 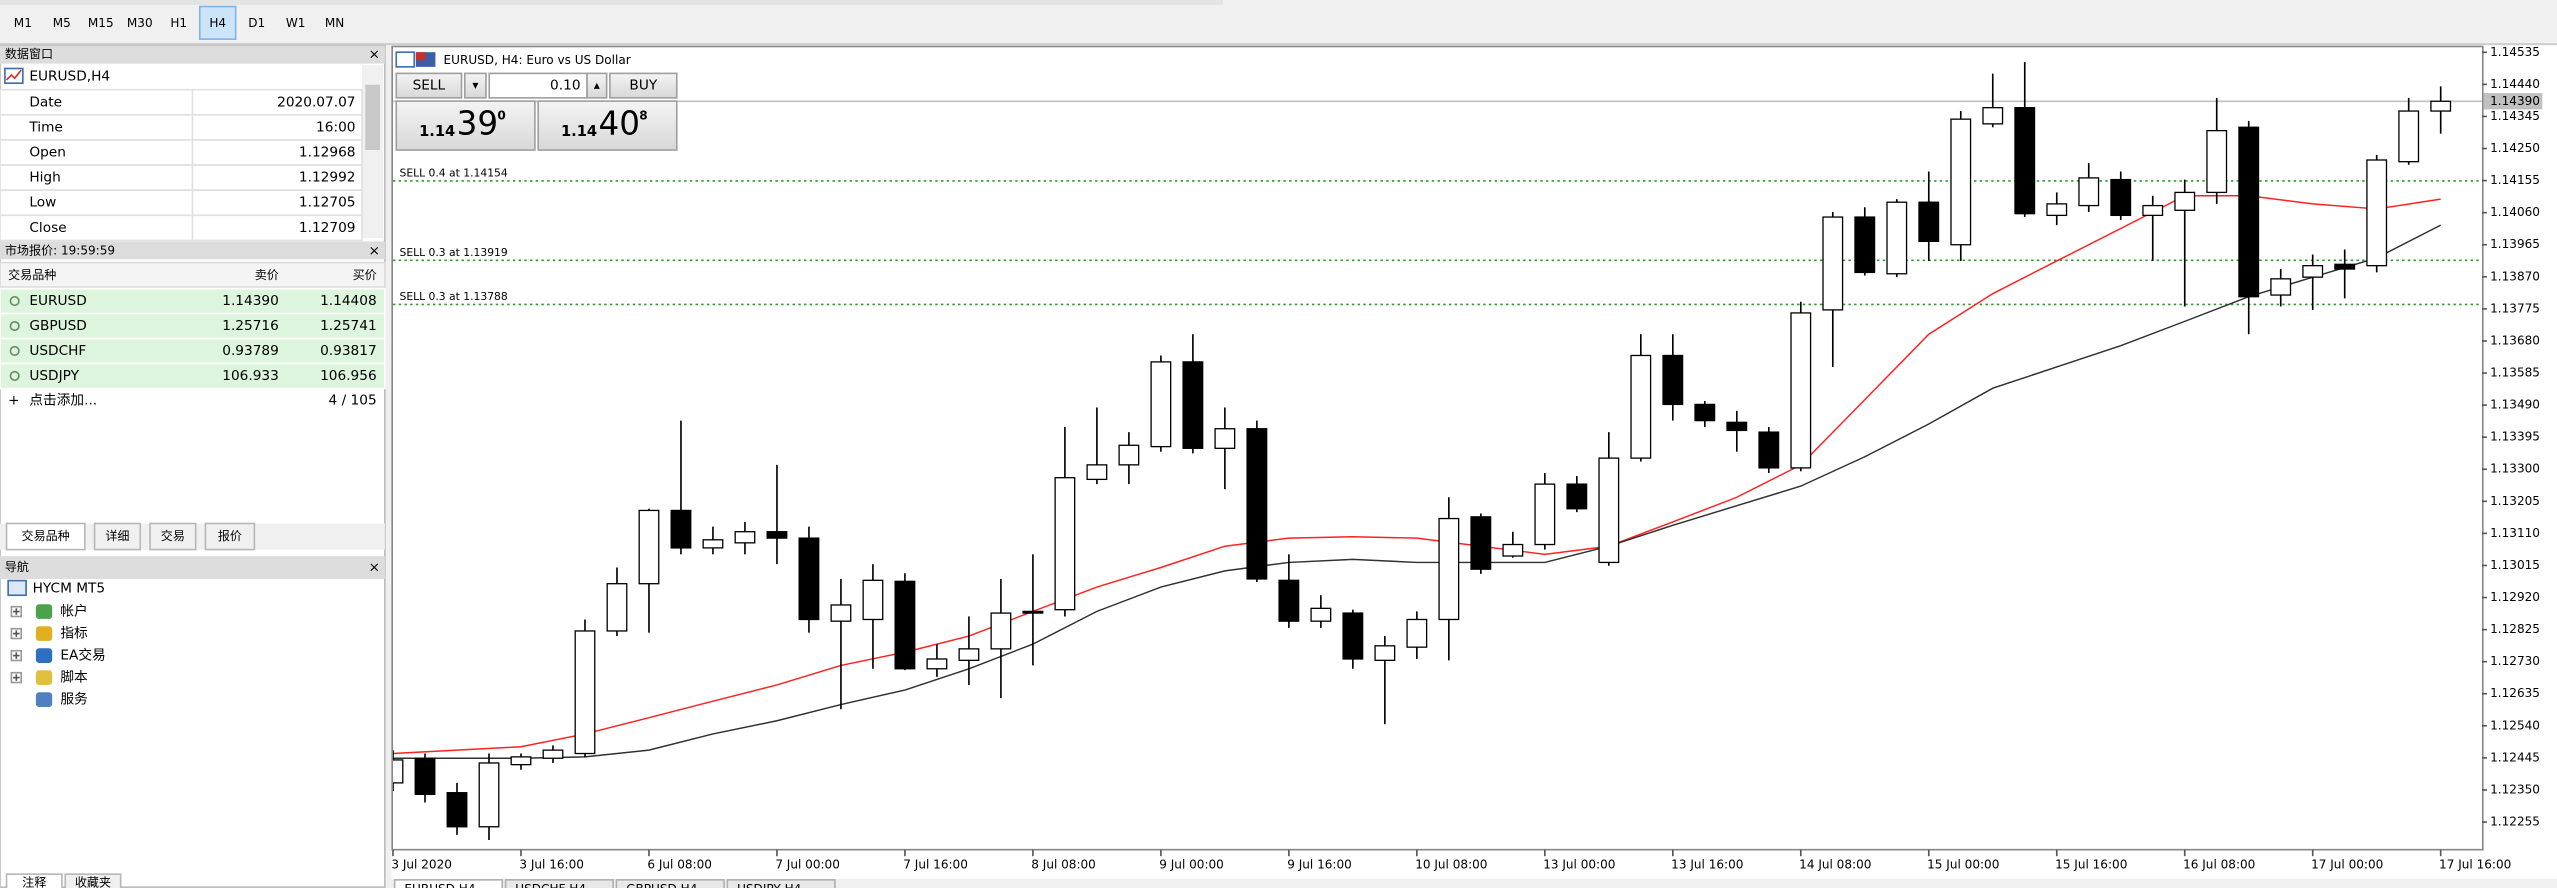 I want to click on chart-tab-label: GBPUSD,H4, so click(x=661, y=885).